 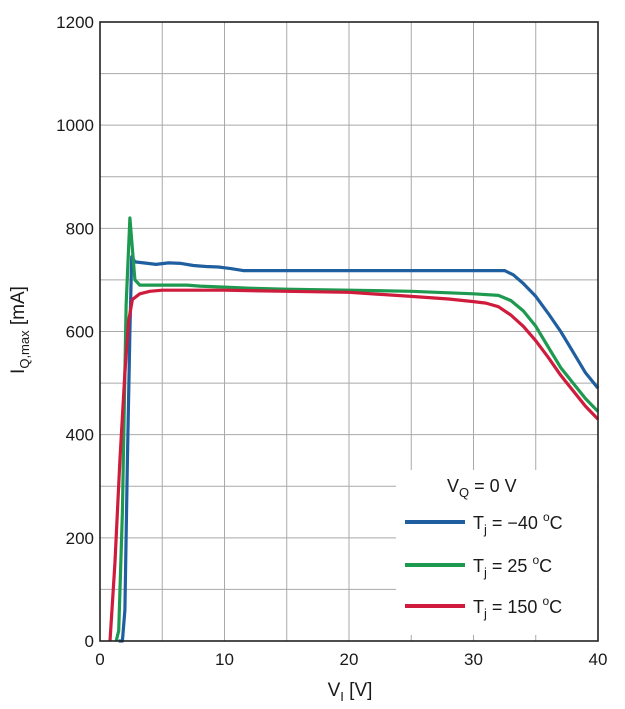 I want to click on y-tick-label: 600, so click(x=80, y=332).